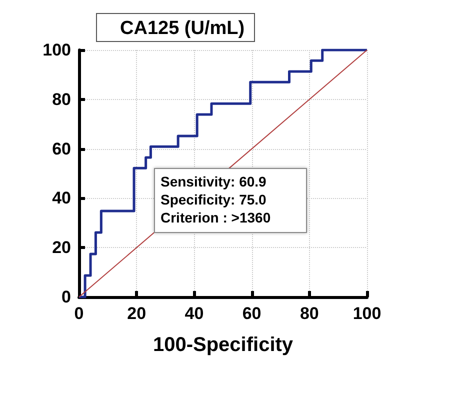 This screenshot has width=450, height=395. I want to click on y-tick-label: 80, so click(61, 99).